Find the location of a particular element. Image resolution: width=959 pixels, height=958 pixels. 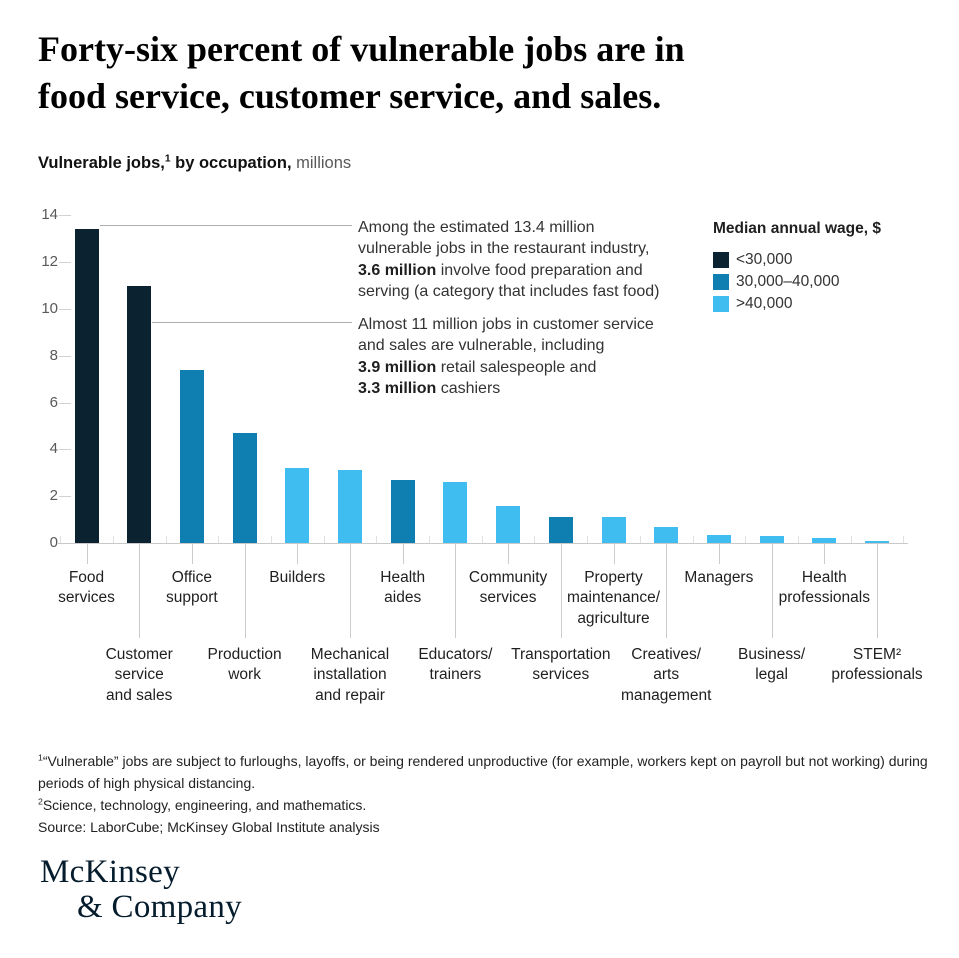

bar-office-support is located at coordinates (191, 456).